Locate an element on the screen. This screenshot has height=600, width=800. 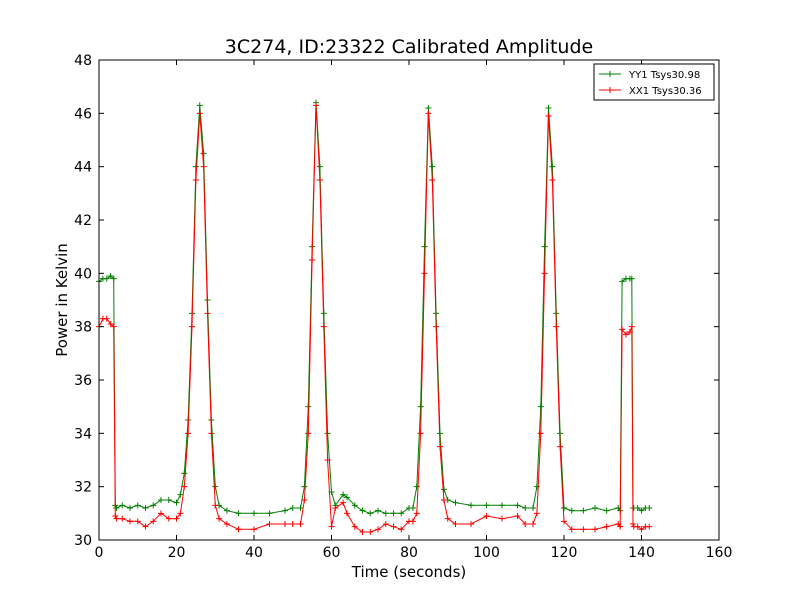
x-tick-label: 140 is located at coordinates (641, 553).